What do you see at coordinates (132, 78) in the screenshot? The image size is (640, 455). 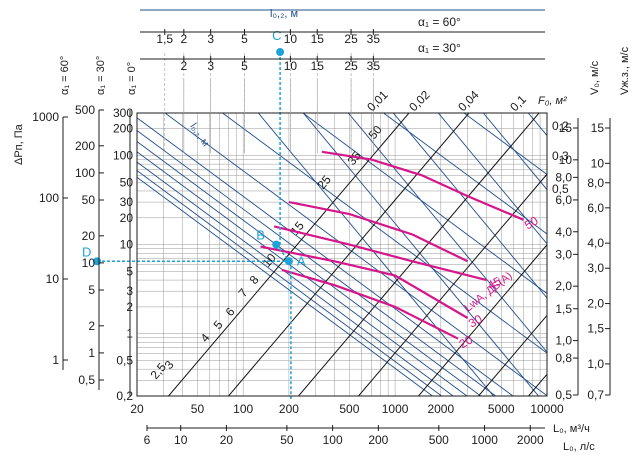 I see `alpha0-label: α₁ = 0°` at bounding box center [132, 78].